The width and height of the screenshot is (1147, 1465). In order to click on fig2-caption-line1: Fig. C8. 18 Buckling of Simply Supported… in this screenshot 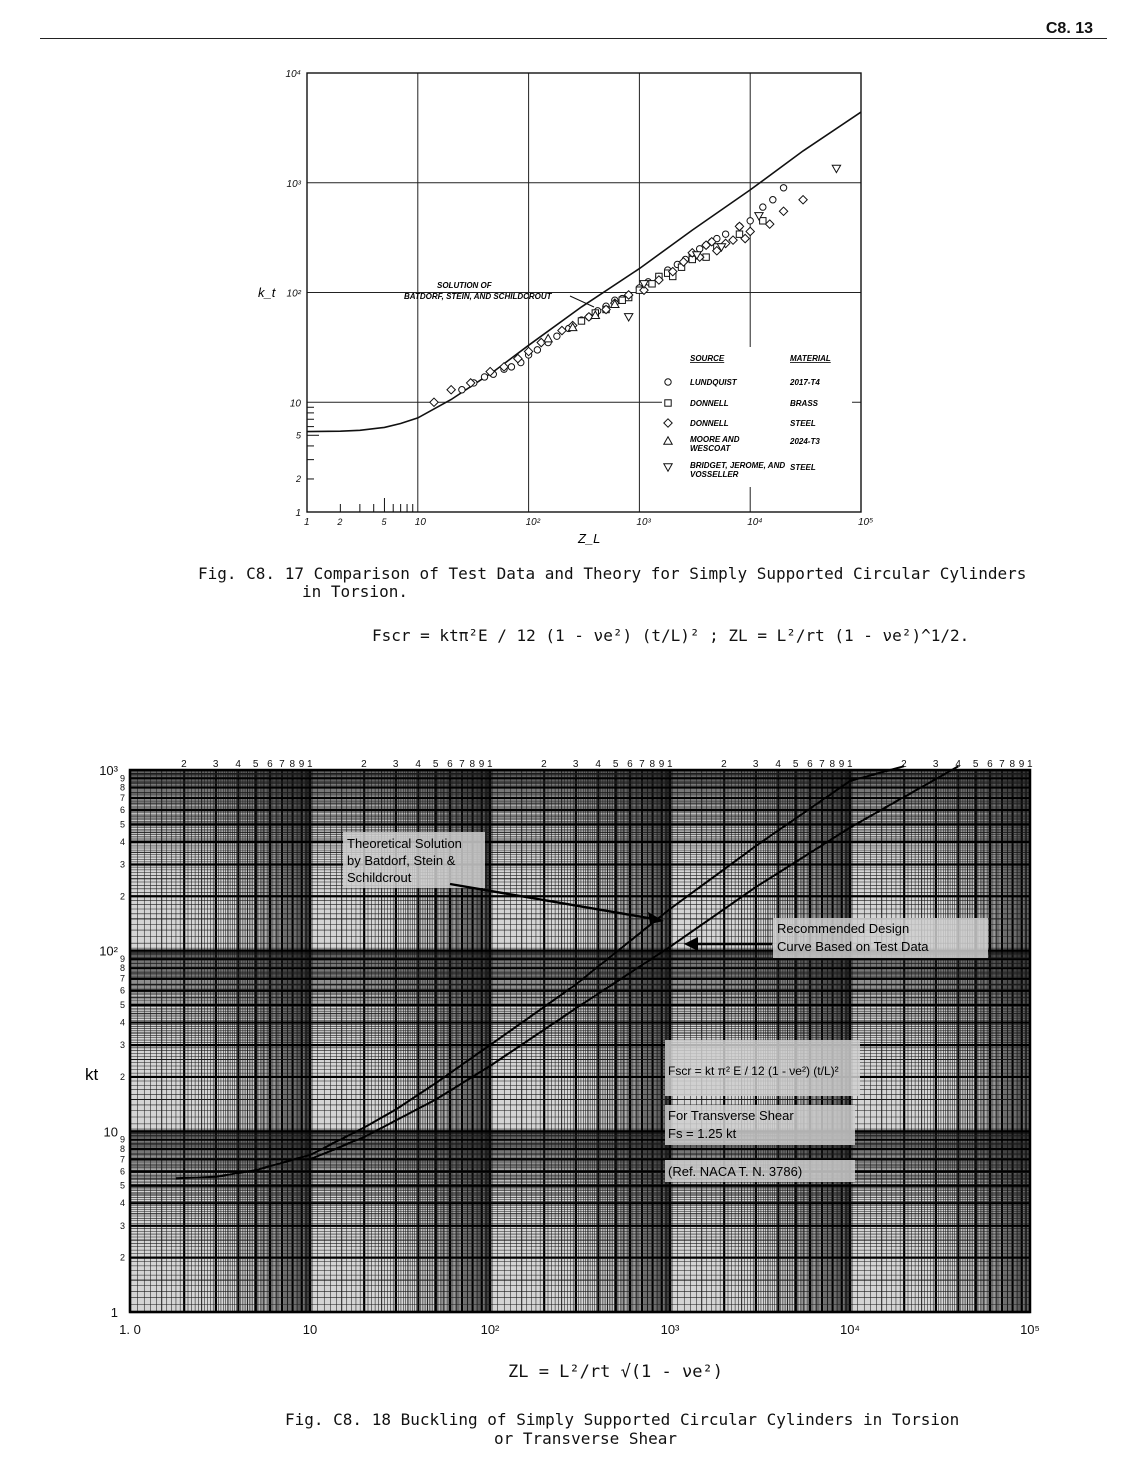, I will do `click(622, 1419)`.